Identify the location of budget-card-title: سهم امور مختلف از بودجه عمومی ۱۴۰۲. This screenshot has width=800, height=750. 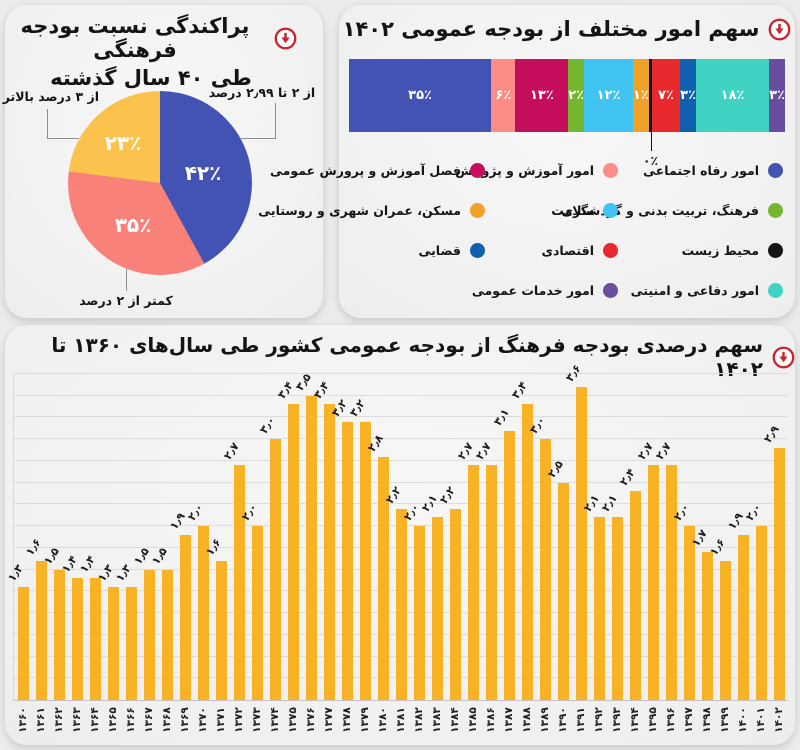
(551, 29).